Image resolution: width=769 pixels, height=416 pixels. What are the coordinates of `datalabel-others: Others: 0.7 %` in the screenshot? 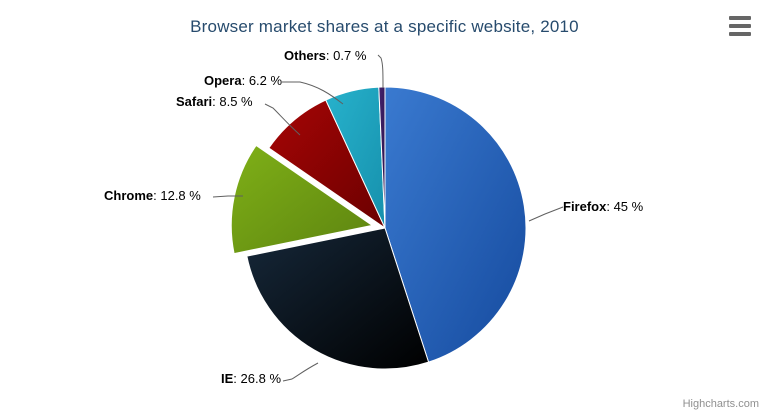 It's located at (325, 55).